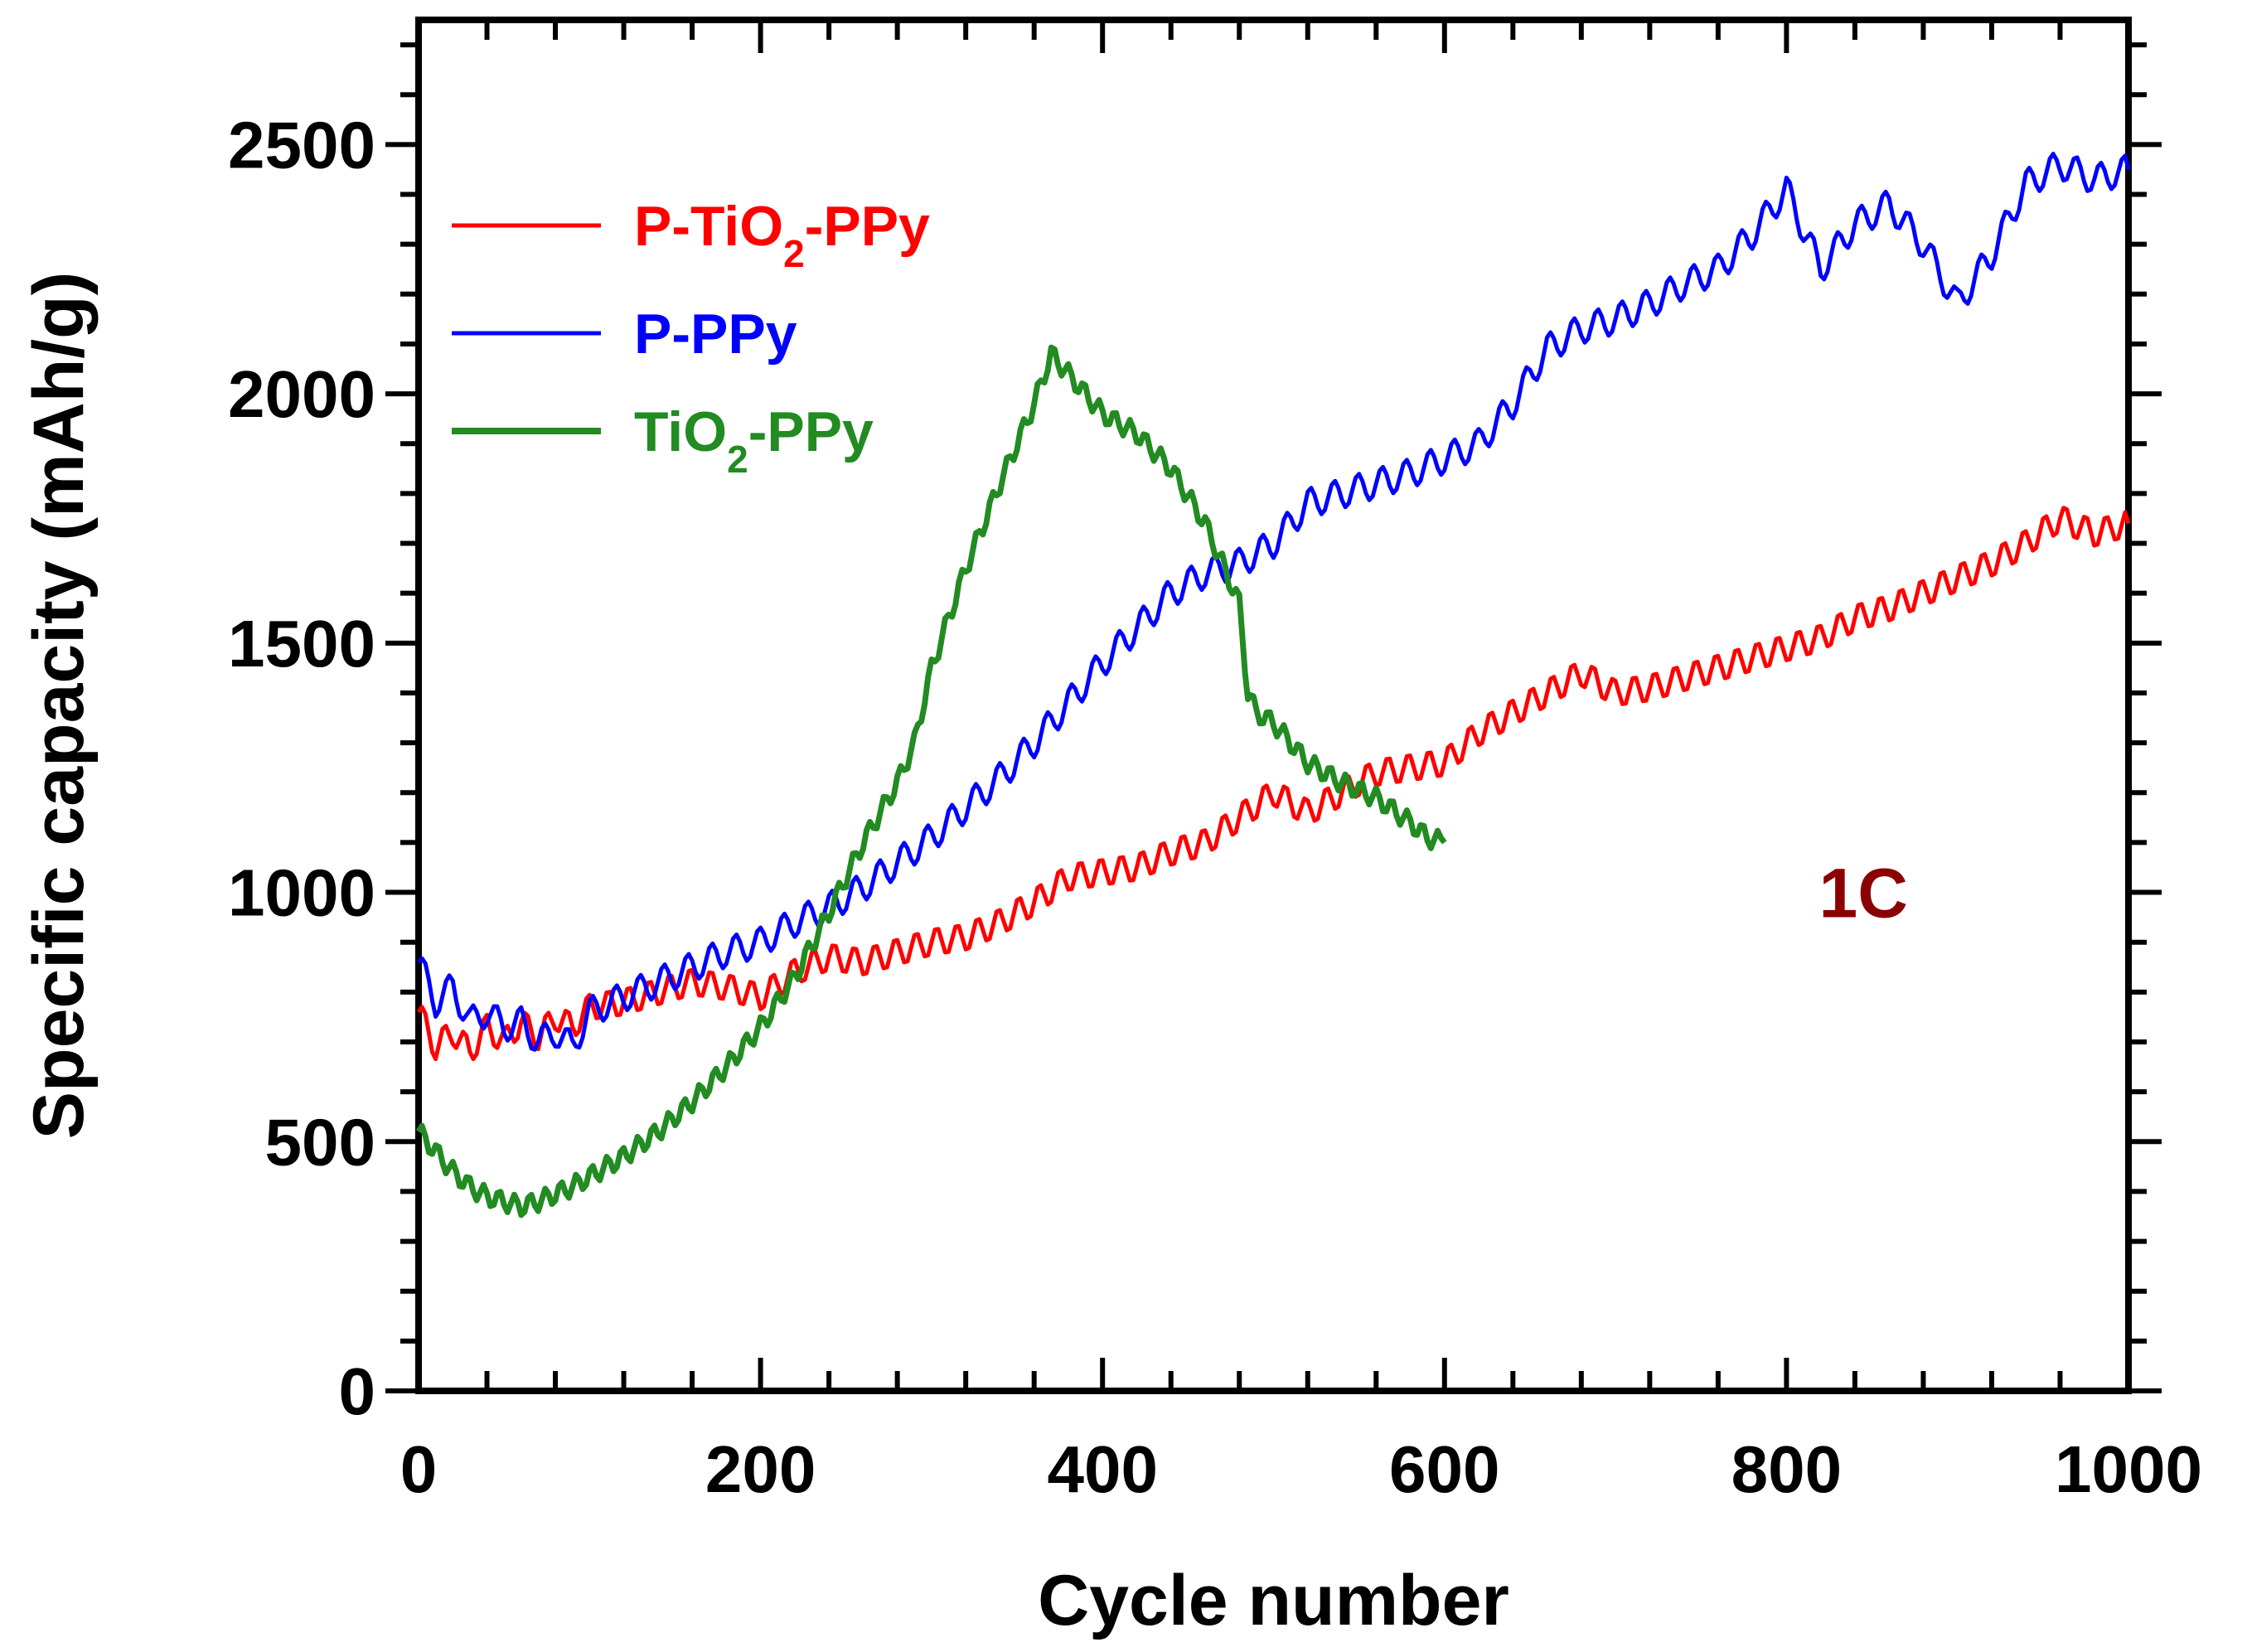  Describe the element at coordinates (301, 644) in the screenshot. I see `y-tick-label: 1500` at that location.